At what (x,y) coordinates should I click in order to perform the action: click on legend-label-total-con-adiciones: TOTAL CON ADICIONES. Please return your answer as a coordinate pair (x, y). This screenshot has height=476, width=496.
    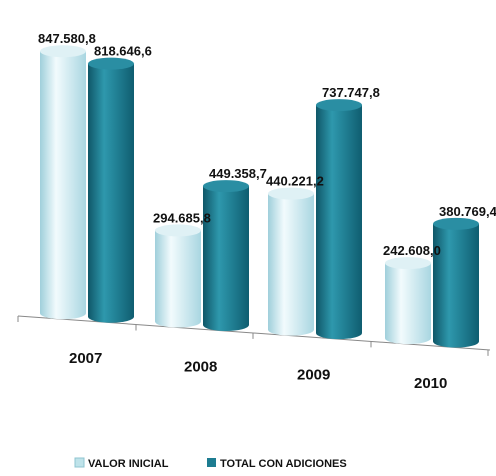
    Looking at the image, I should click on (283, 464).